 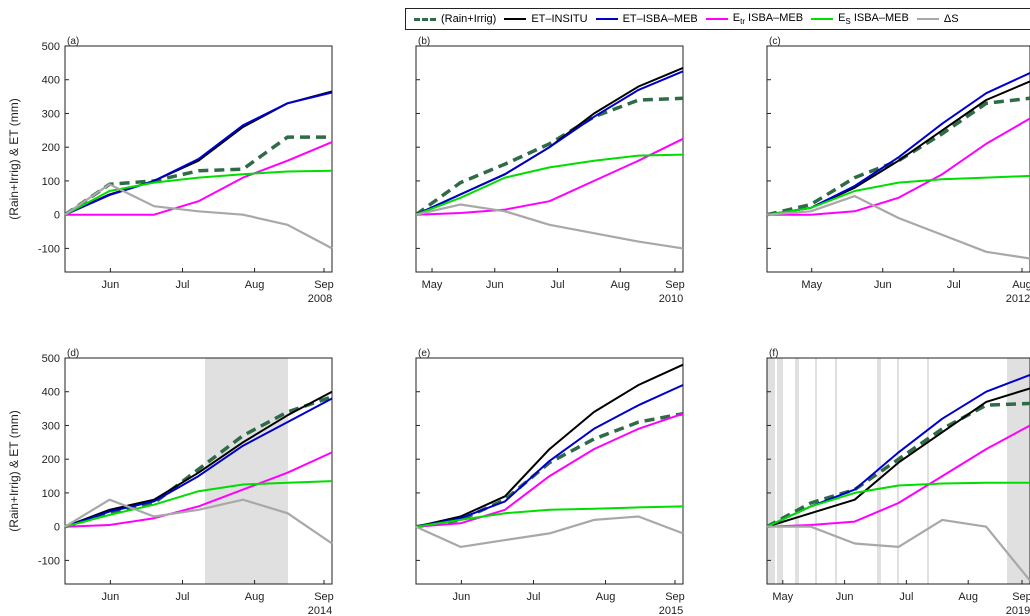 I want to click on panel-label: (a), so click(x=73, y=41).